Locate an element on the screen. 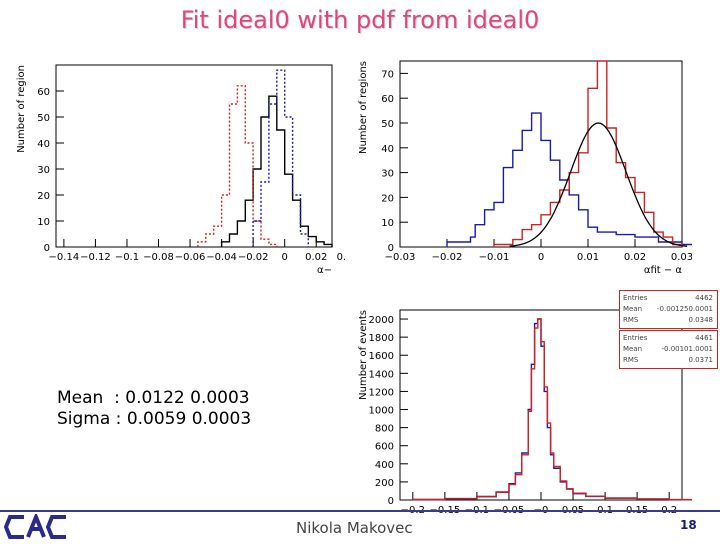 The width and height of the screenshot is (720, 544). page-number: 18 is located at coordinates (688, 525).